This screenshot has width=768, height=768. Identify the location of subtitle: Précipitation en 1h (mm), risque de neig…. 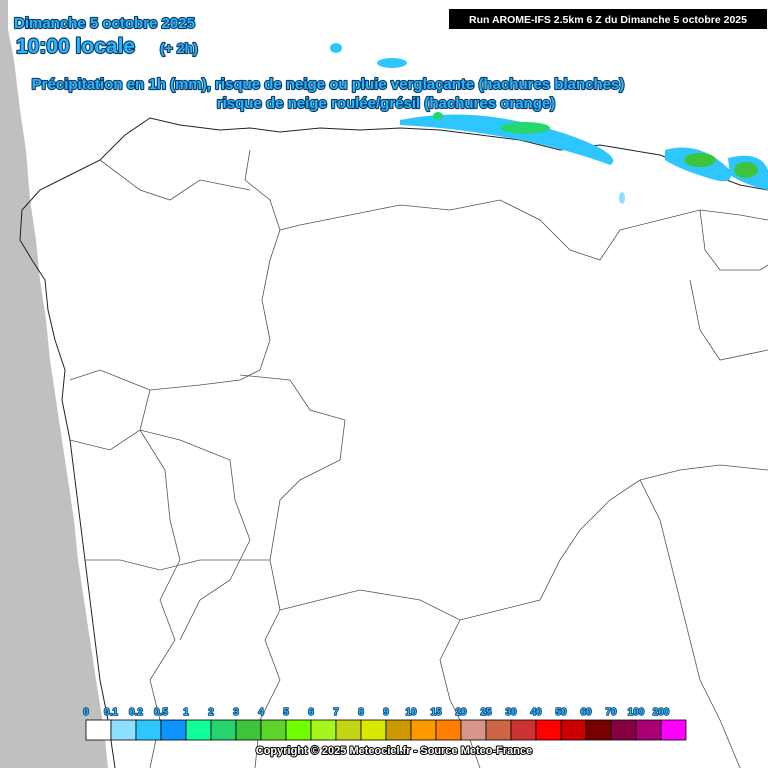
(328, 84).